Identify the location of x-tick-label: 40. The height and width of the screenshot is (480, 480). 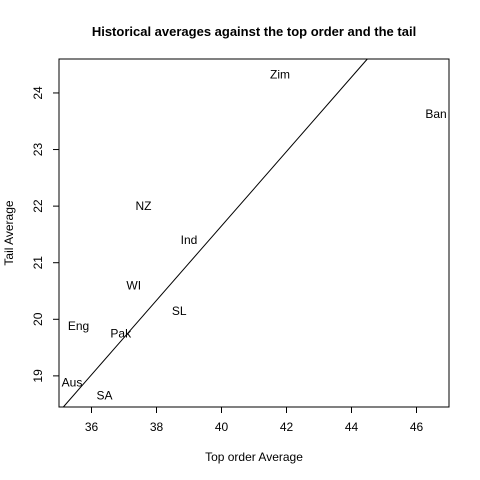
(222, 427).